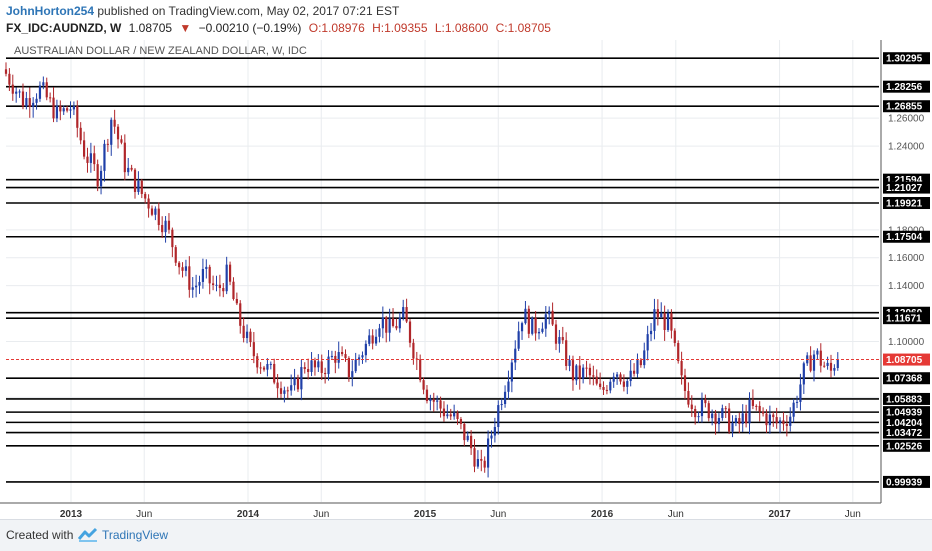  Describe the element at coordinates (906, 258) in the screenshot. I see `price-tick-label: 1.16000` at that location.